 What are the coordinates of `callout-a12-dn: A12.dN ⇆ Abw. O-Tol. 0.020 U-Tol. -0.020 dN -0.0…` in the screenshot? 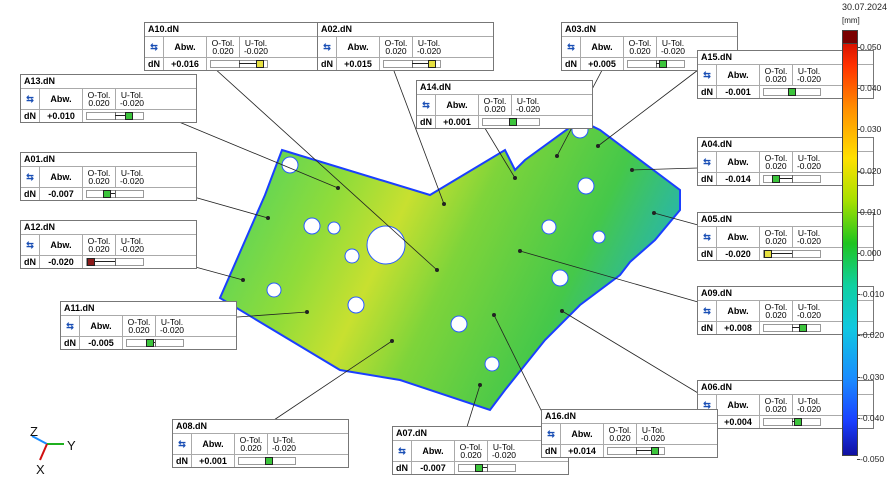 It's located at (108, 244).